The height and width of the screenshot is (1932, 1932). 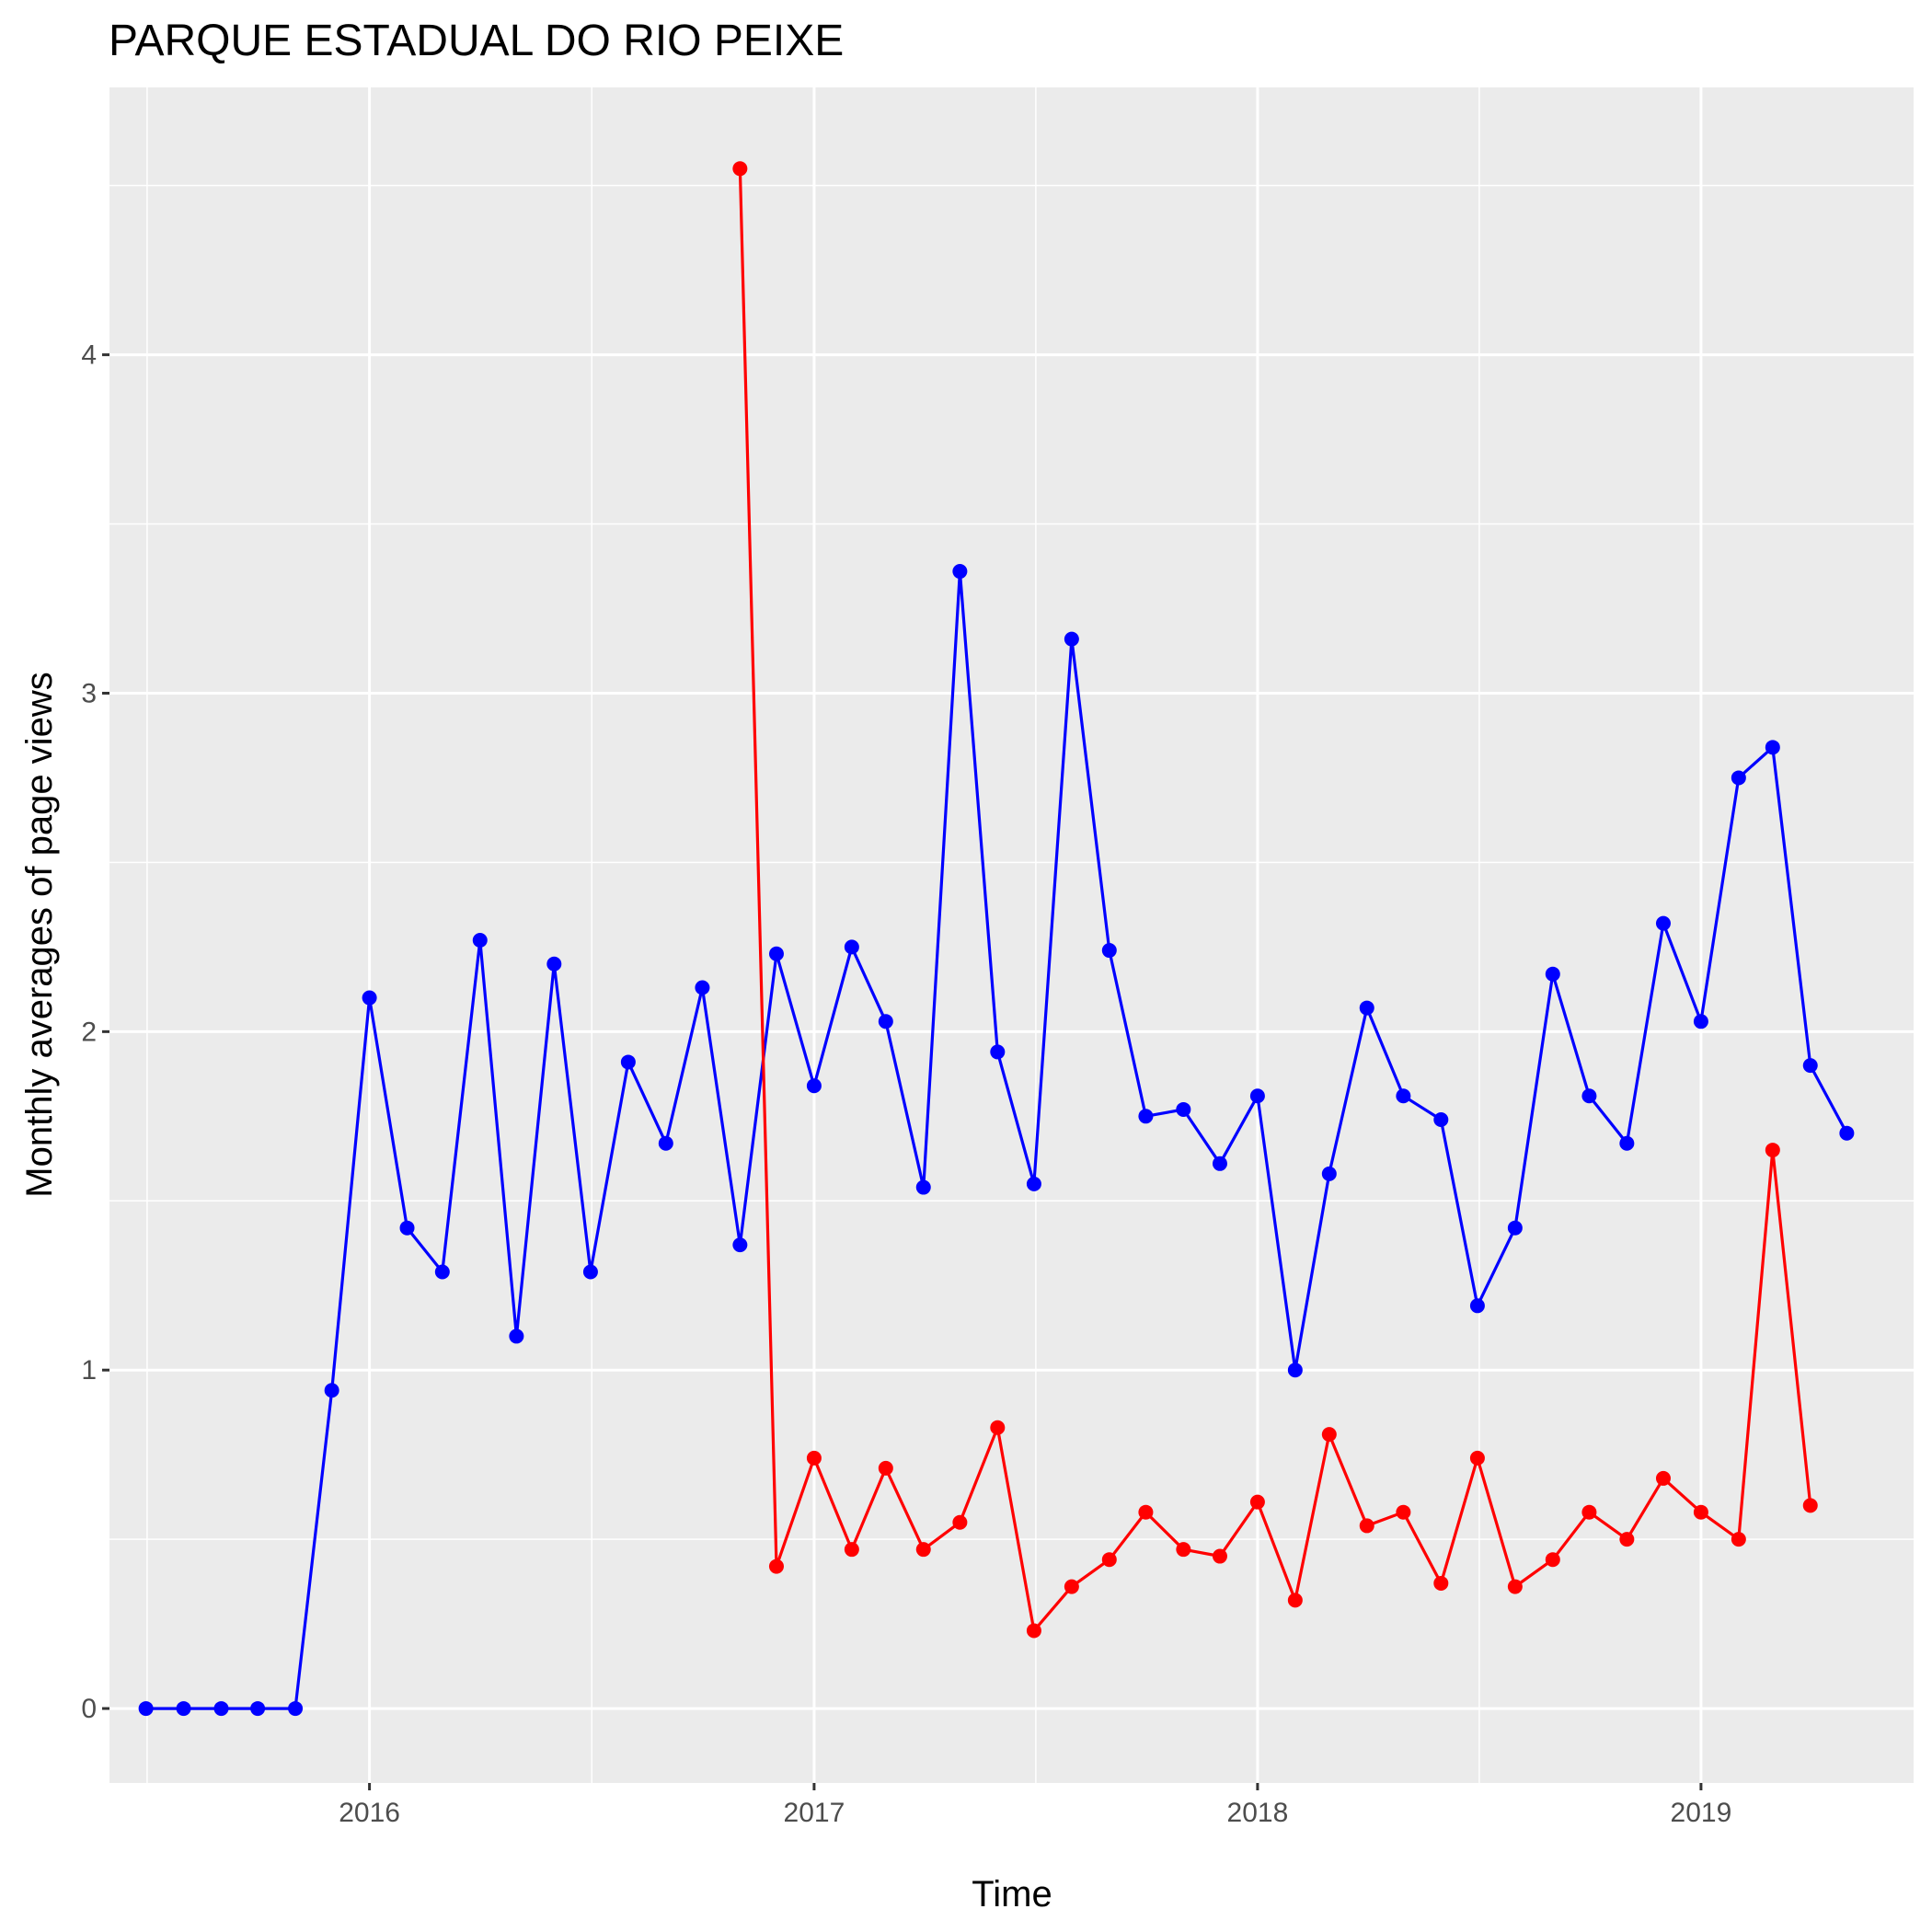 What do you see at coordinates (39, 934) in the screenshot?
I see `y-axis-title: Monthly averages of page views` at bounding box center [39, 934].